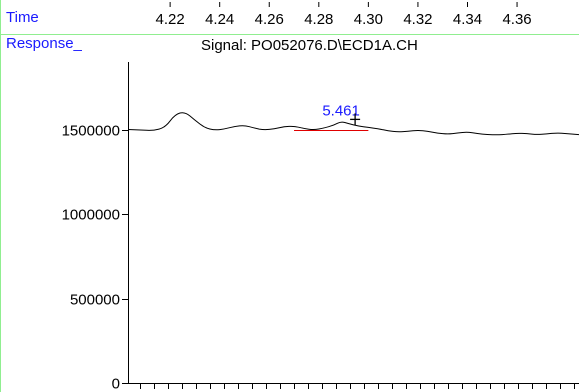  I want to click on y-tick-label: 500000, so click(95, 300).